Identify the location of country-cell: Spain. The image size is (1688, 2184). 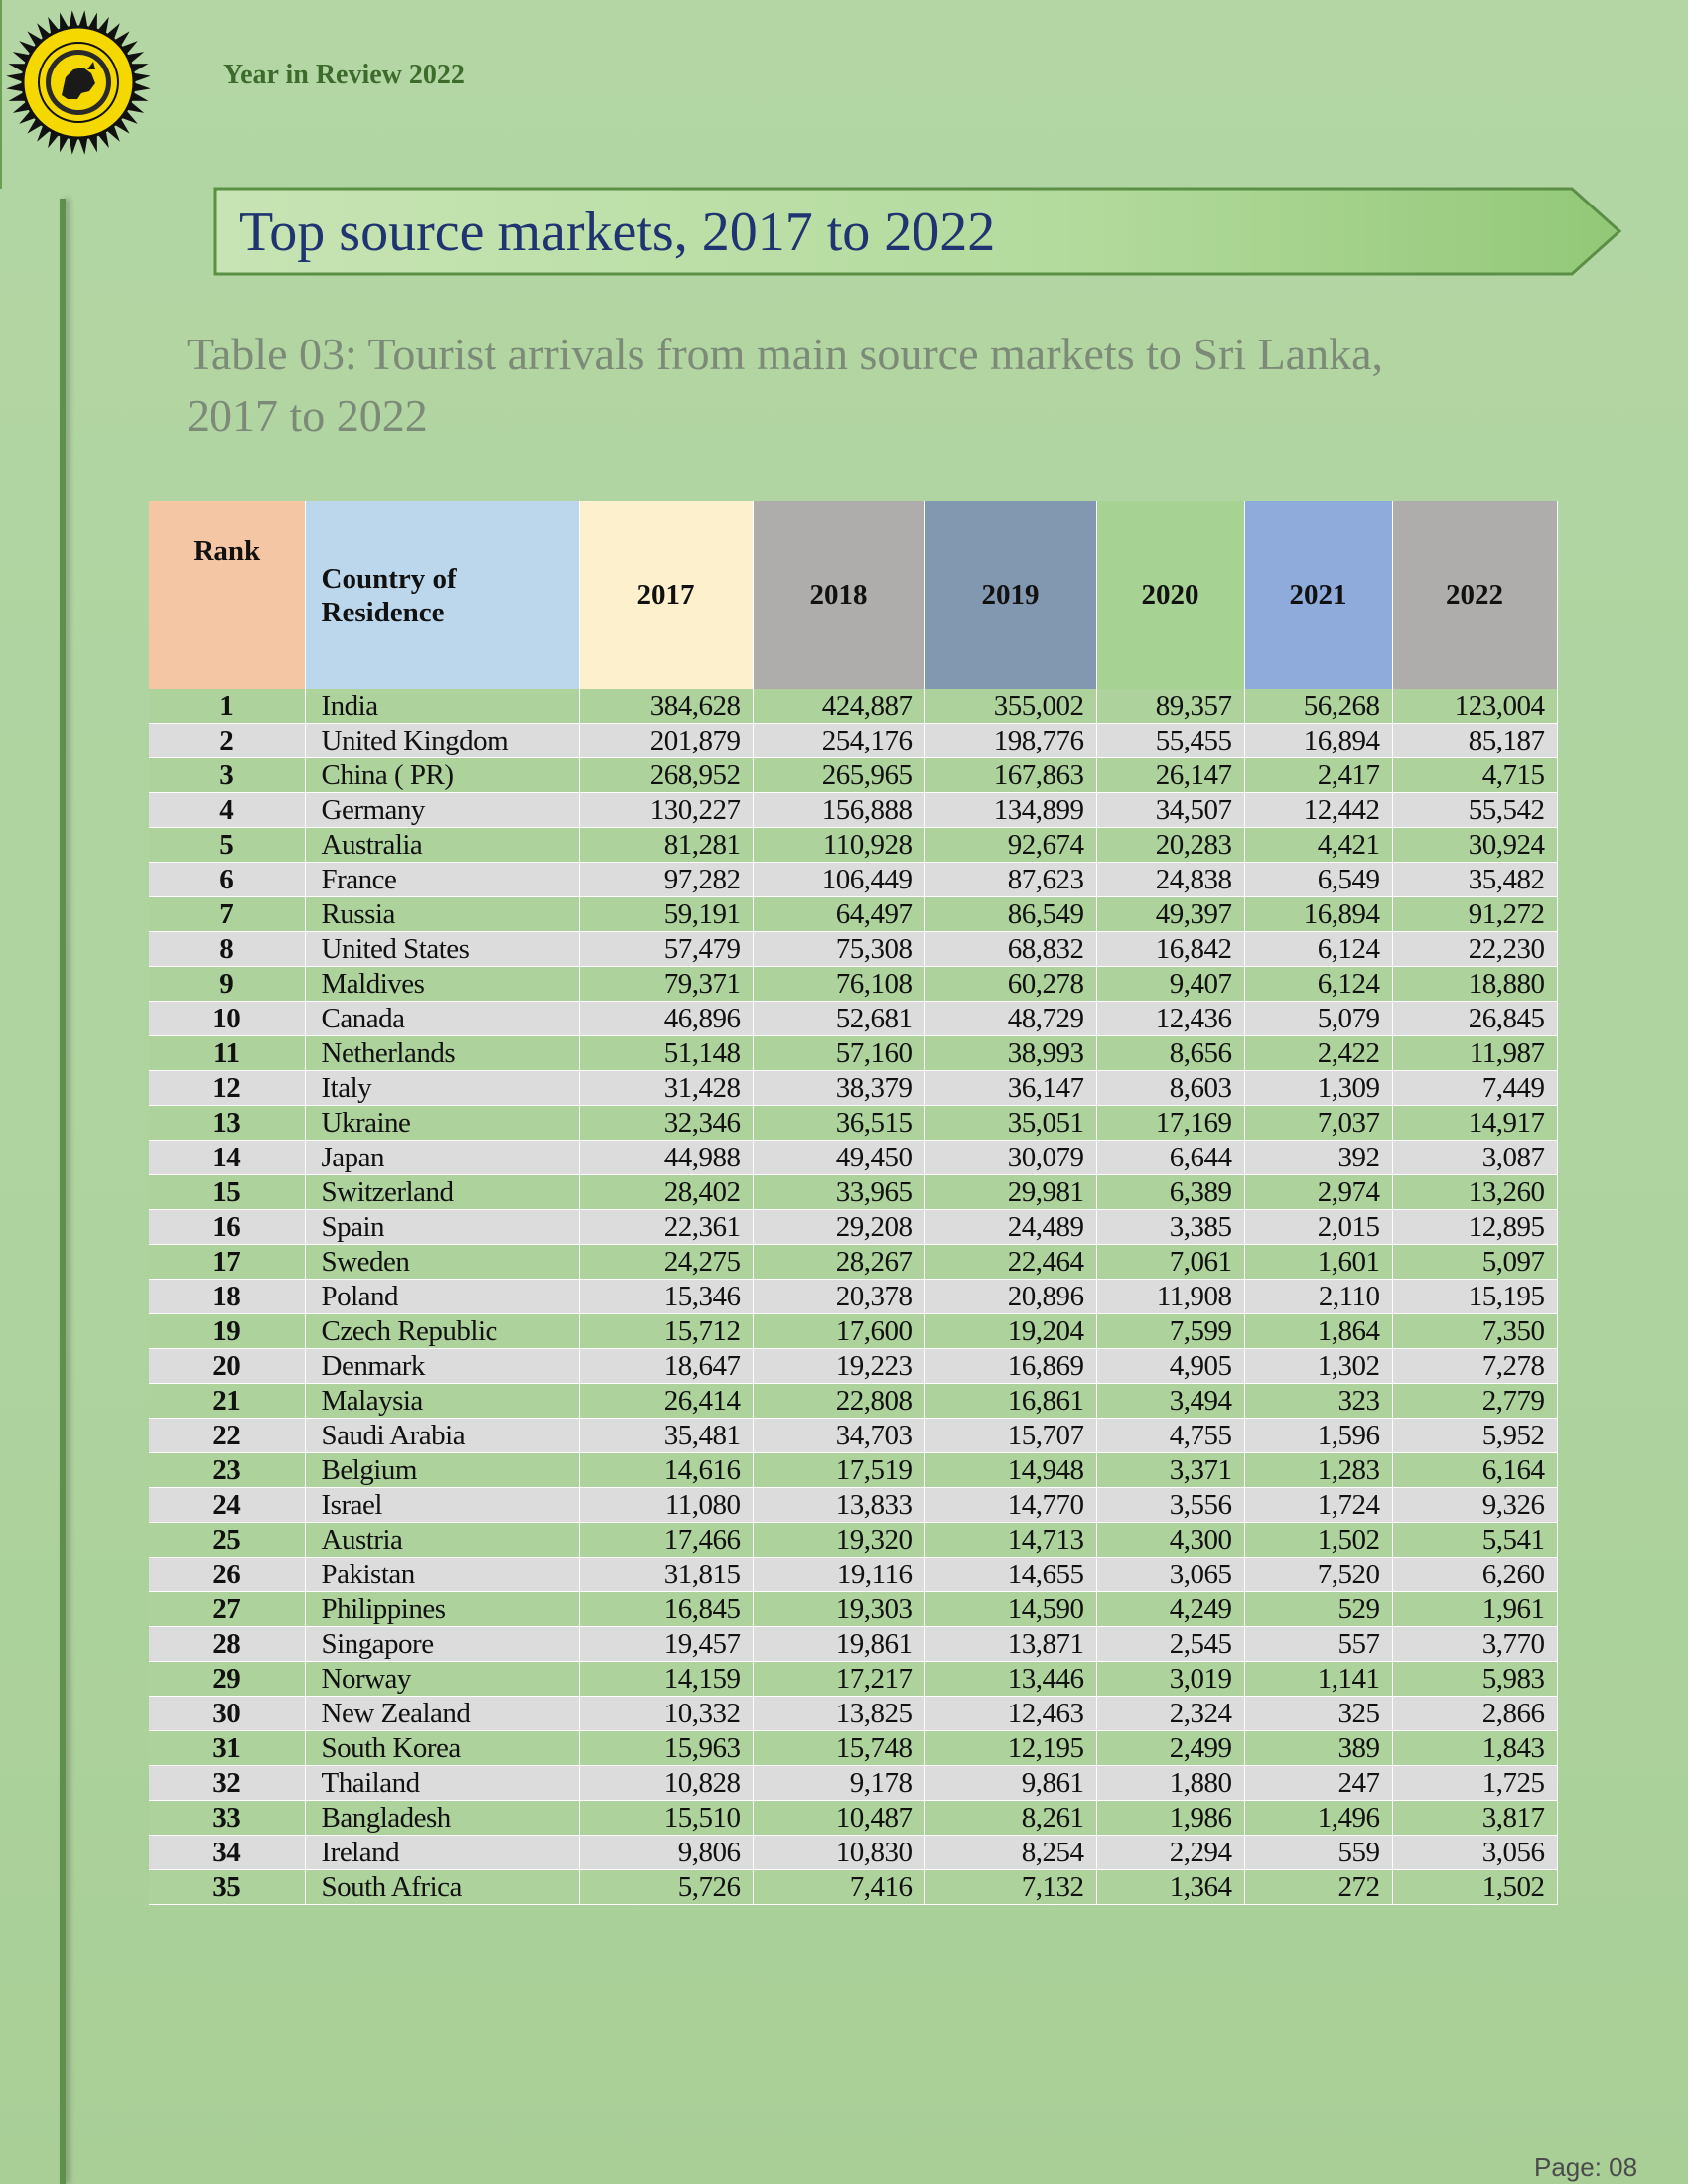
(442, 1227).